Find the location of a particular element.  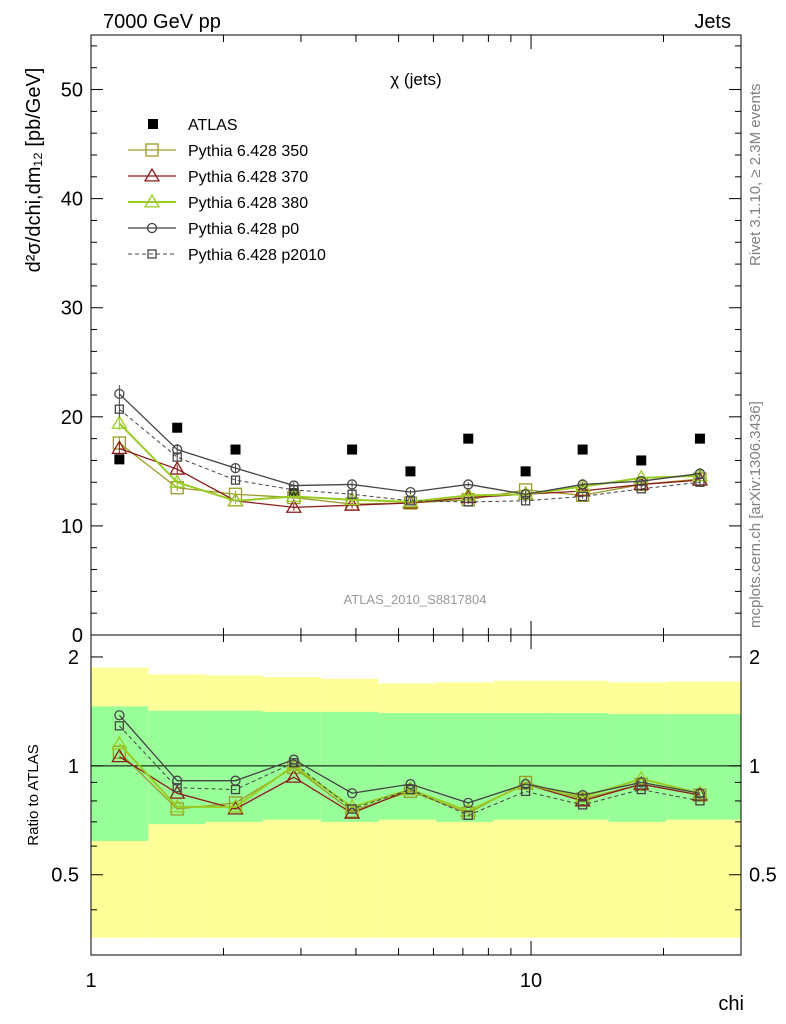

main-y-tick-label: 10 is located at coordinates (72, 527).